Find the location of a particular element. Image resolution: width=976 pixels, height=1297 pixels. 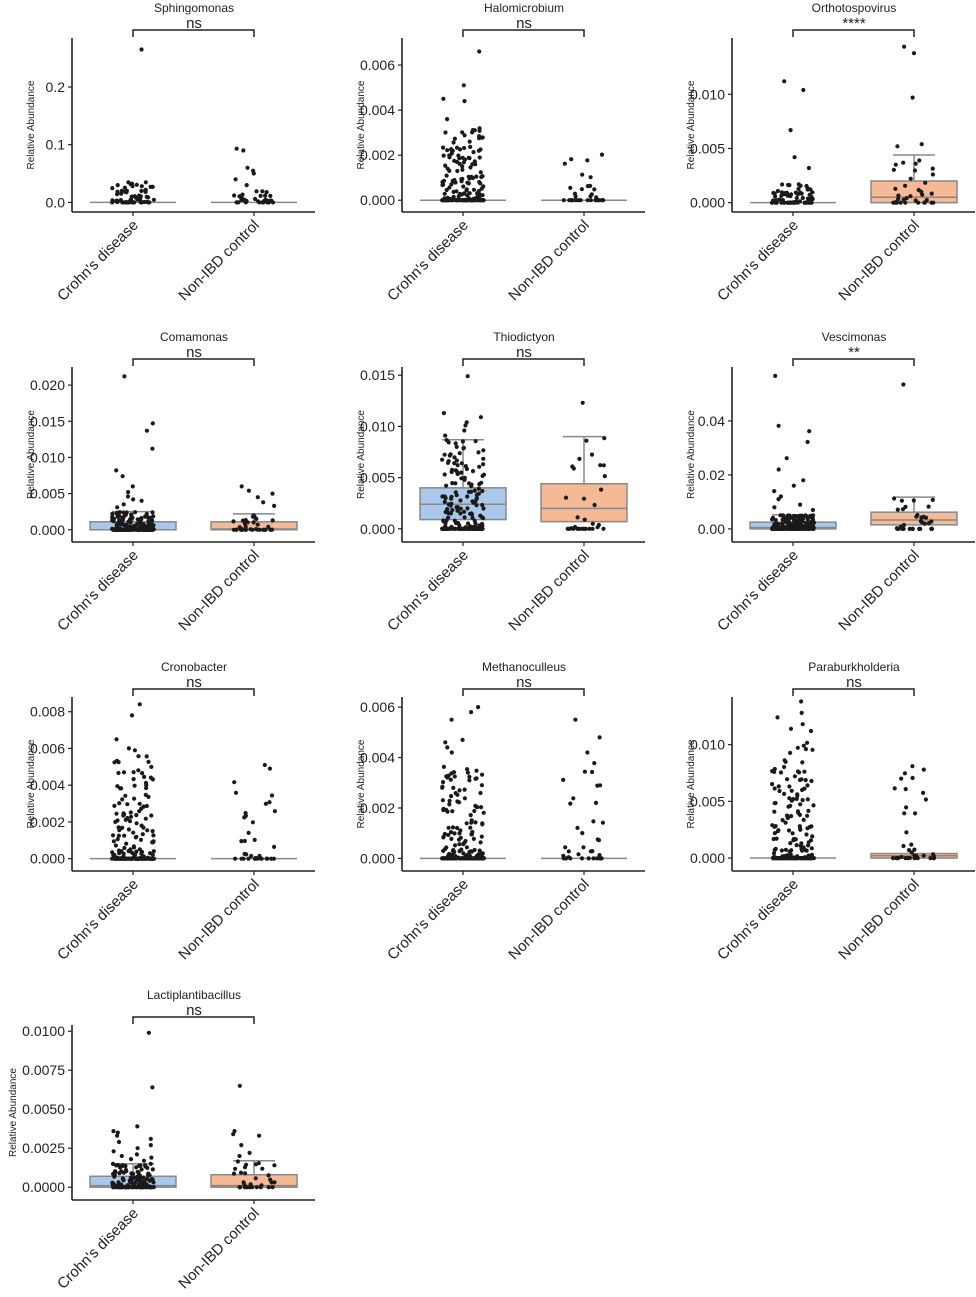

x-tick-label: Crohn's disease is located at coordinates (98, 920).